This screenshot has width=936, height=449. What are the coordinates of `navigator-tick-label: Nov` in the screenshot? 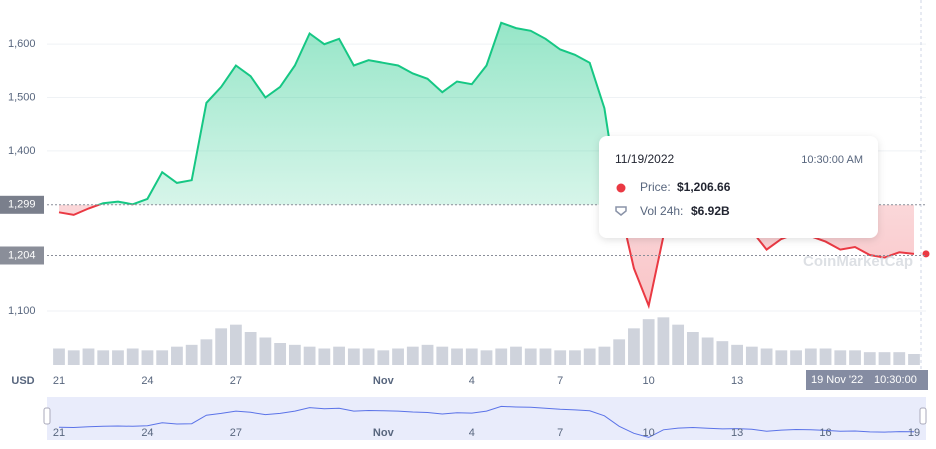 It's located at (384, 433).